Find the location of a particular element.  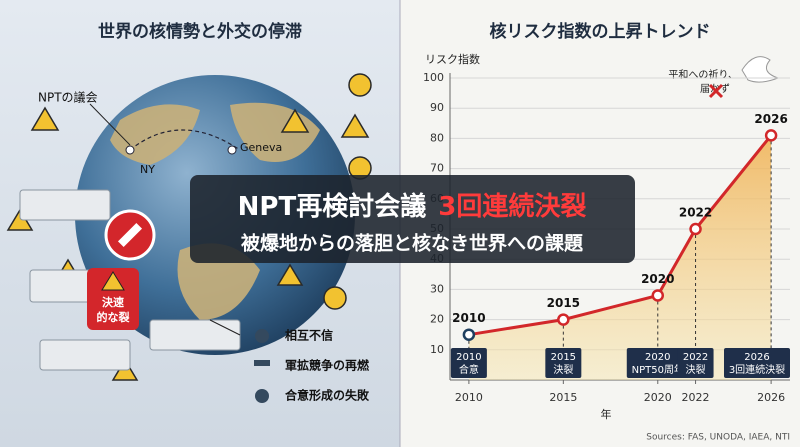

point-label: 2020 is located at coordinates (657, 279).